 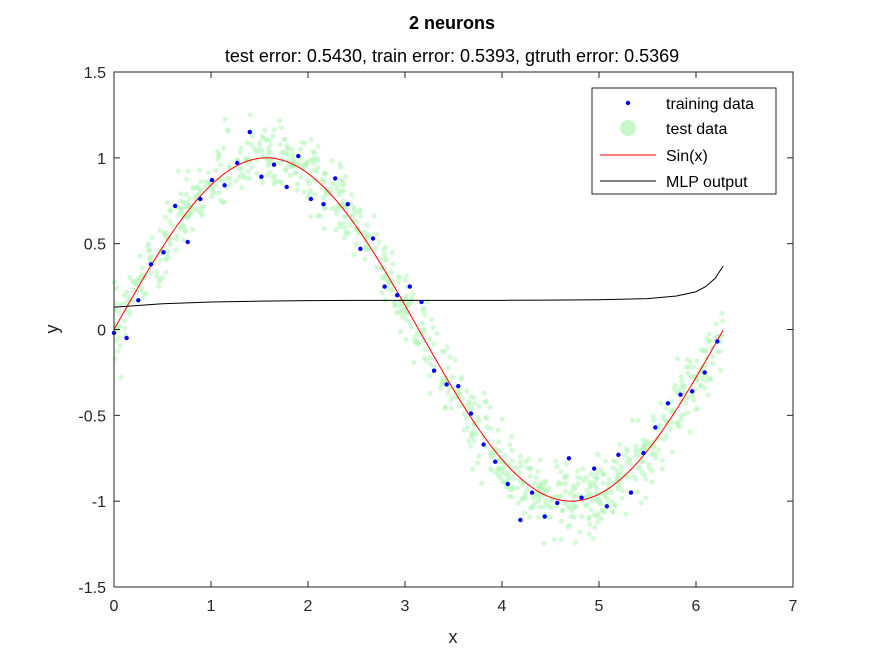 I want to click on y-tick-label: -1.5, so click(x=92, y=588).